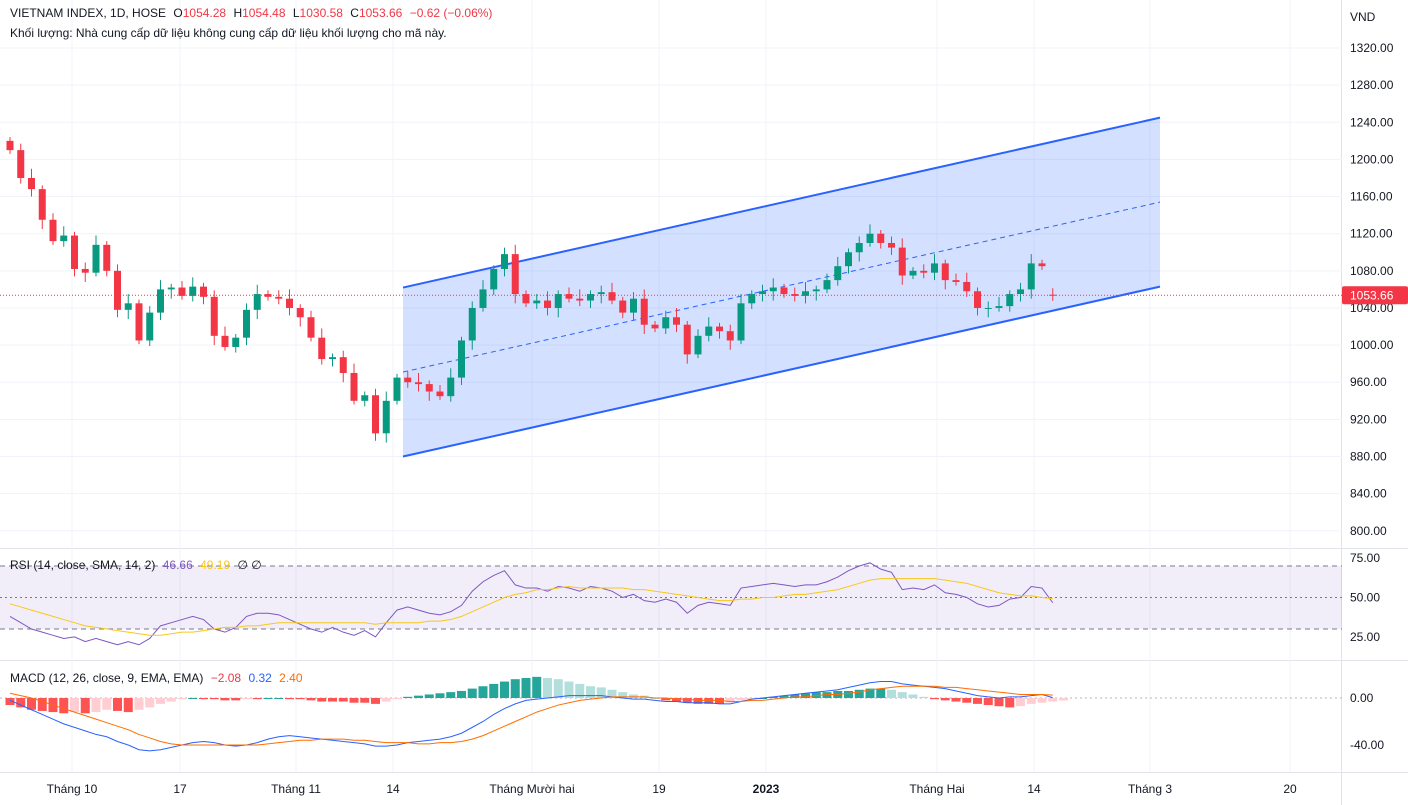  I want to click on macd-pane, so click(671, 714).